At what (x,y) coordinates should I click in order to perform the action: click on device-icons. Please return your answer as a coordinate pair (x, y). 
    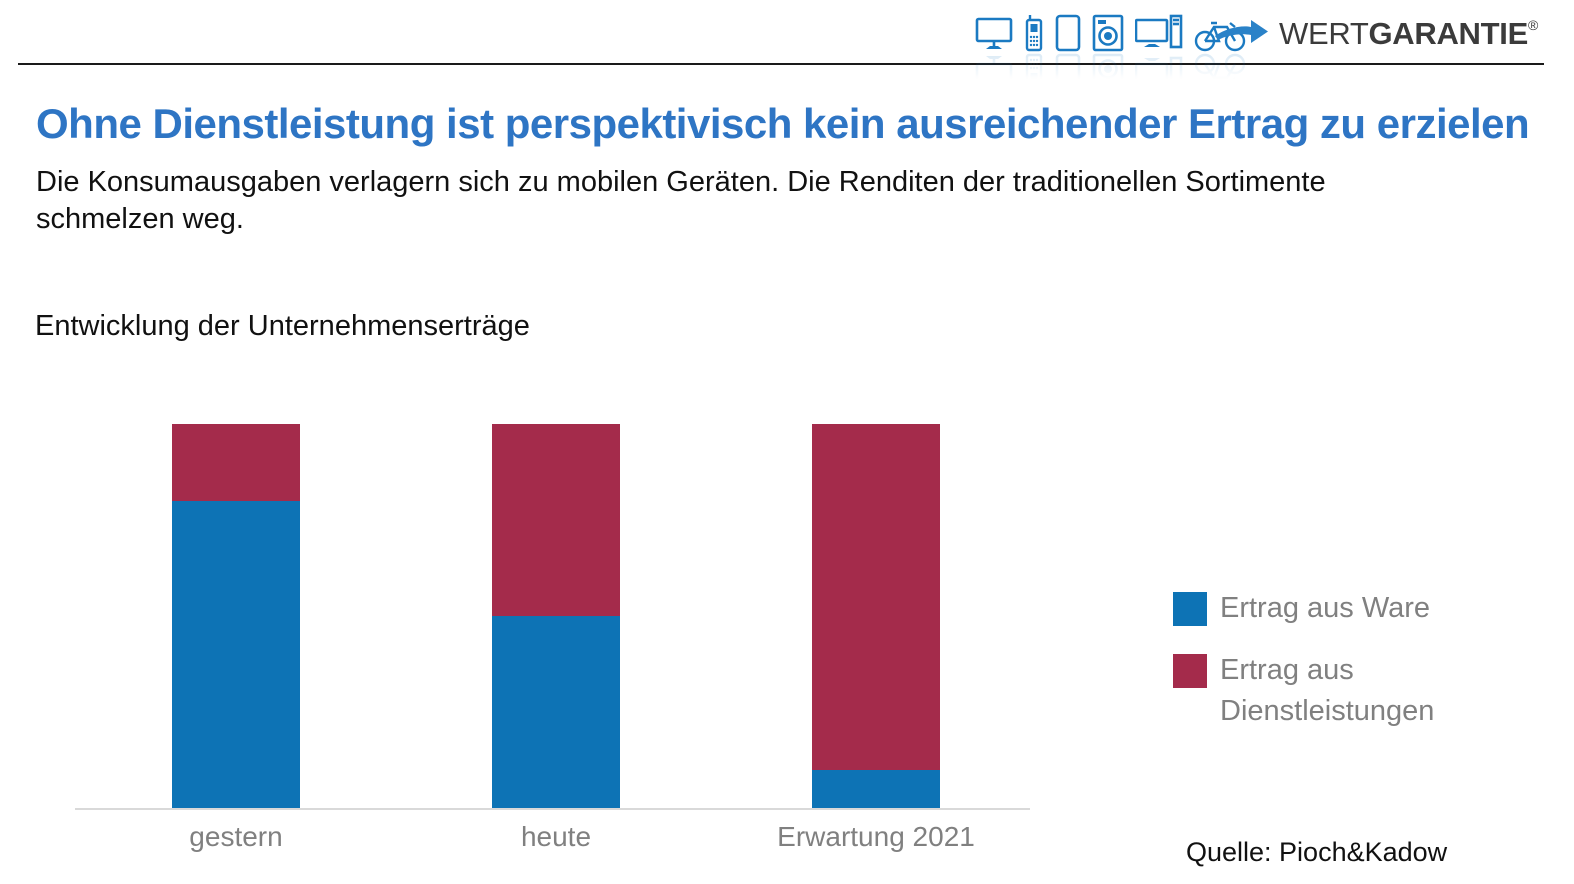
    Looking at the image, I should click on (1110, 32).